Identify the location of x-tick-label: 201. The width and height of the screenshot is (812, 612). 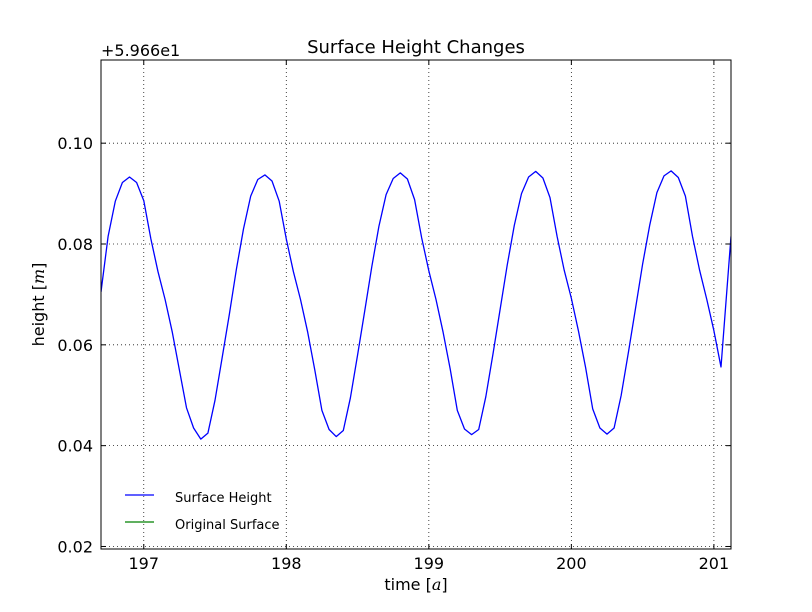
(714, 563).